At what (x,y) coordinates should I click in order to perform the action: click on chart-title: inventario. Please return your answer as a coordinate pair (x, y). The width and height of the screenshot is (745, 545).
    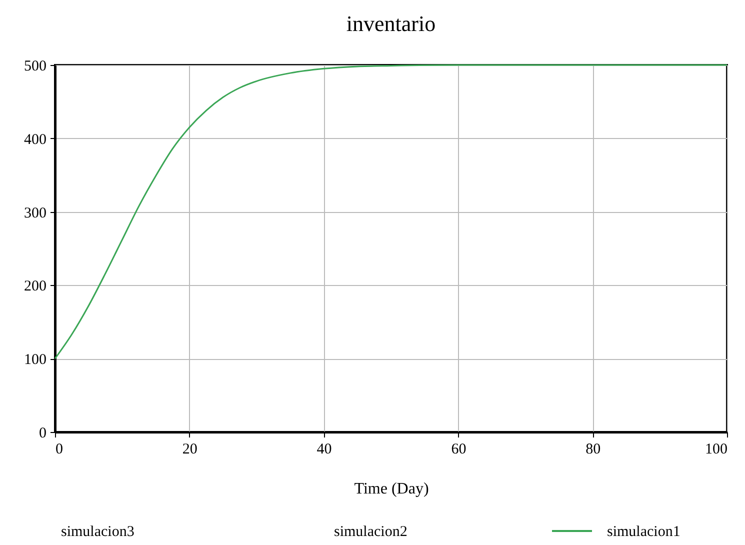
    Looking at the image, I should click on (391, 23).